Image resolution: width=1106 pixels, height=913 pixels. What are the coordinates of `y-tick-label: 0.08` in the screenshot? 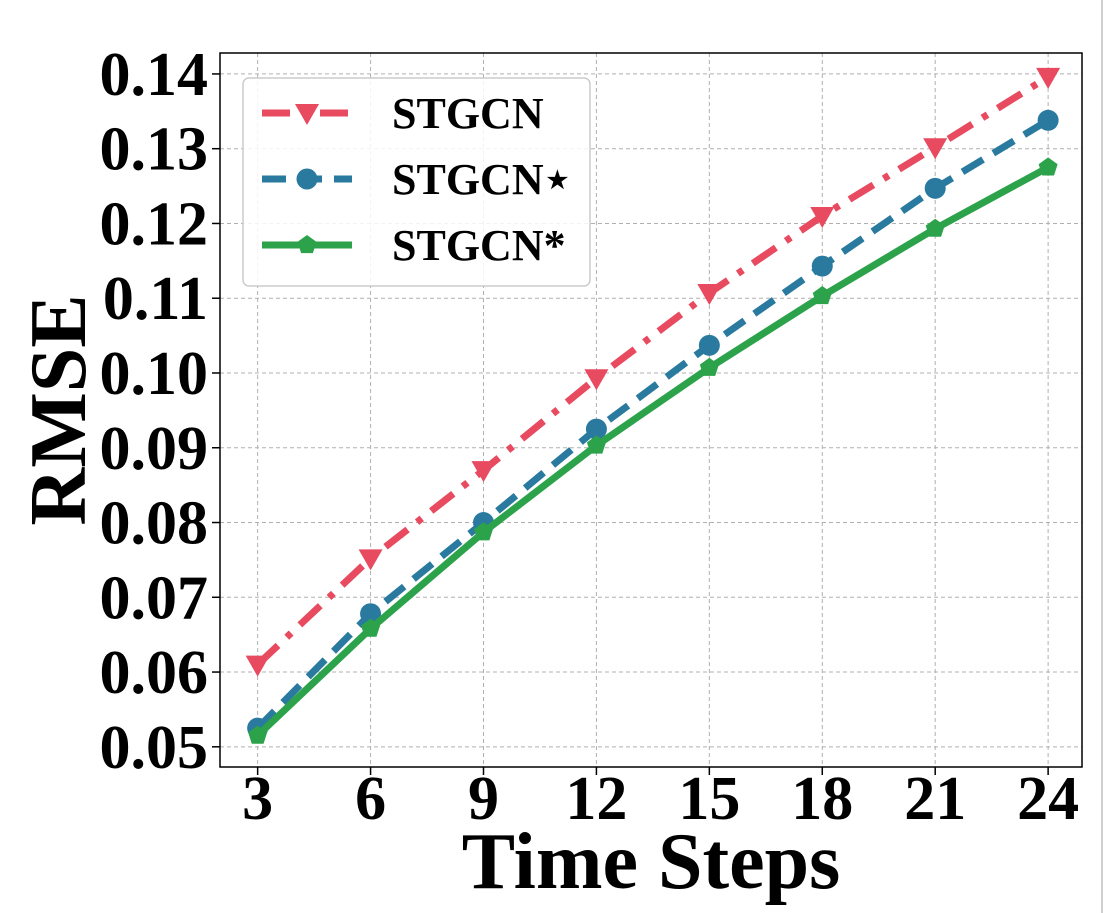 It's located at (154, 524).